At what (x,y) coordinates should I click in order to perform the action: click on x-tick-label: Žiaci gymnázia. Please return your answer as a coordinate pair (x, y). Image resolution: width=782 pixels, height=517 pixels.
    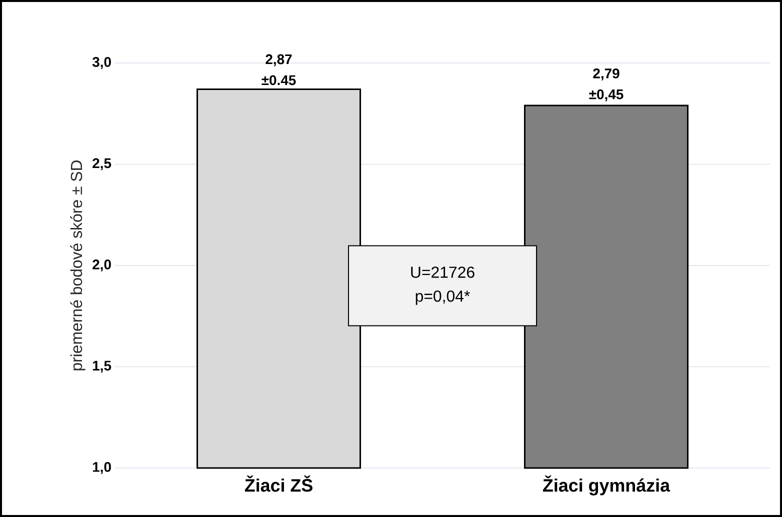
    Looking at the image, I should click on (606, 485).